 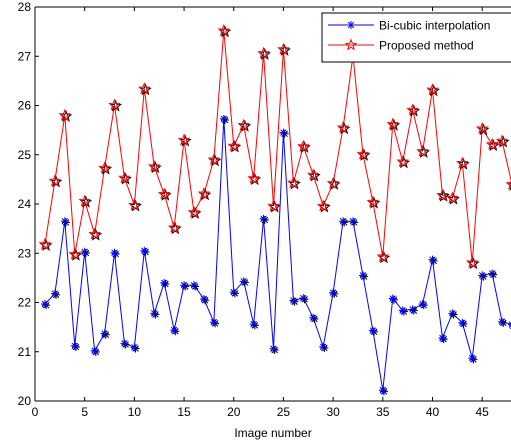 I want to click on x-tick-label: 20, so click(x=234, y=412).